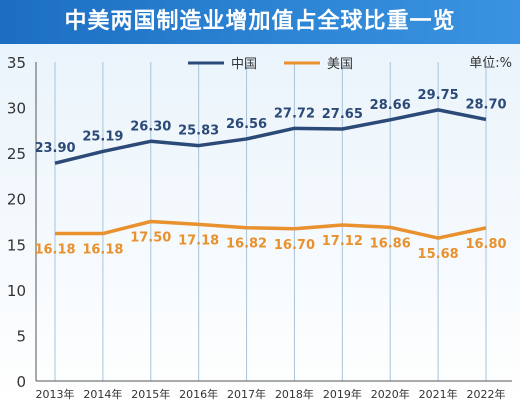 The width and height of the screenshot is (520, 406). Describe the element at coordinates (198, 131) in the screenshot. I see `data-label-china: 25.83` at that location.